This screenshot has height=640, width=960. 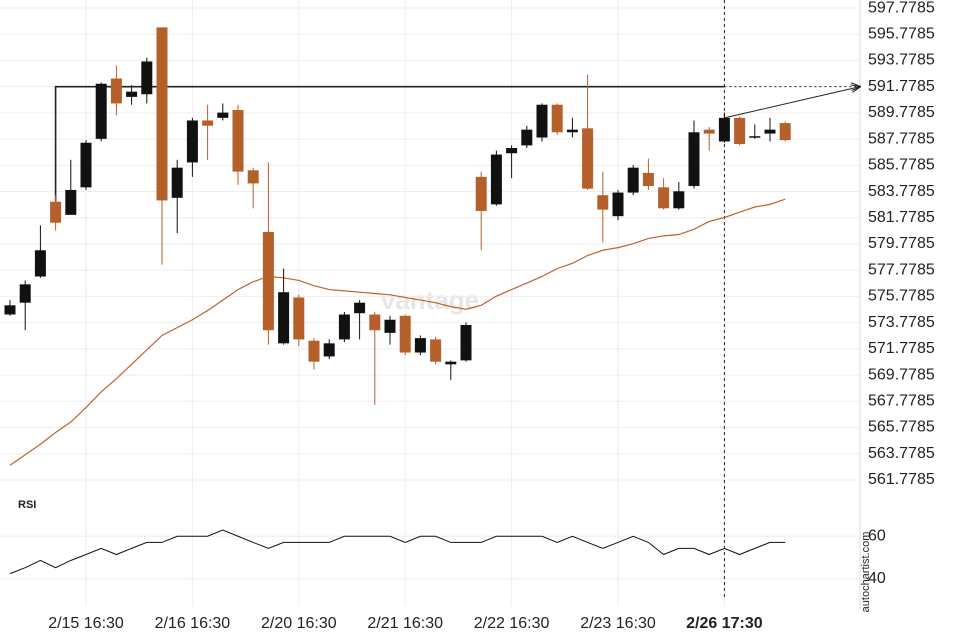 I want to click on y-tick-label: 597.7785, so click(x=901, y=8).